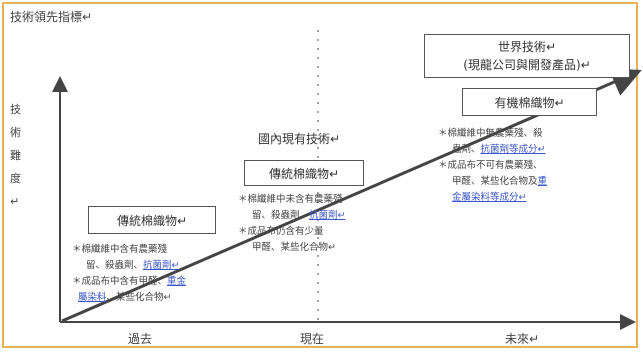  Describe the element at coordinates (294, 247) in the screenshot. I see `desc-mid-line4: 甲醛、某些化合物↵` at that location.